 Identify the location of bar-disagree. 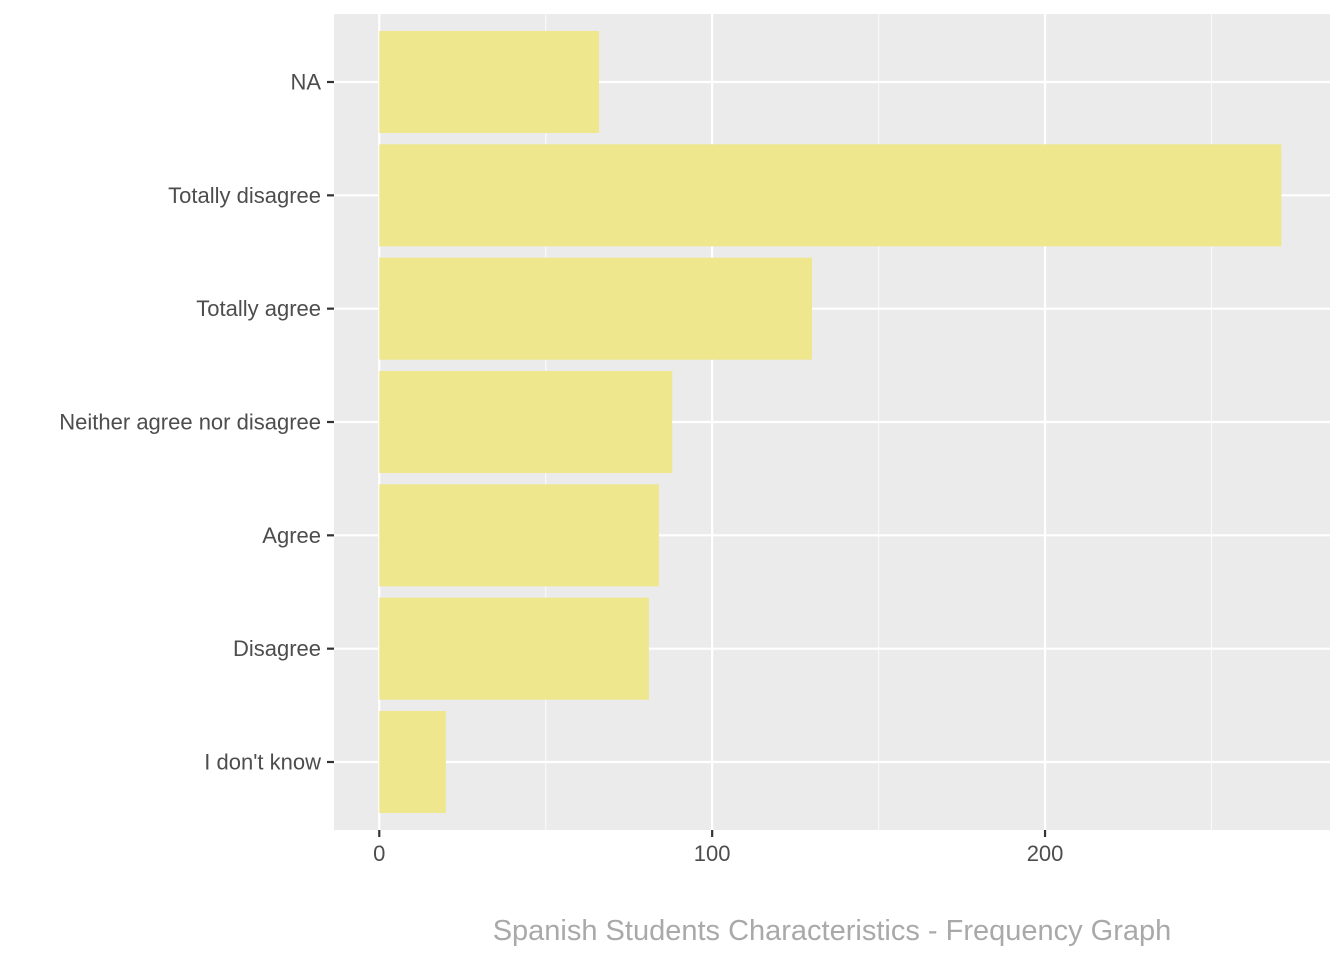
(514, 648).